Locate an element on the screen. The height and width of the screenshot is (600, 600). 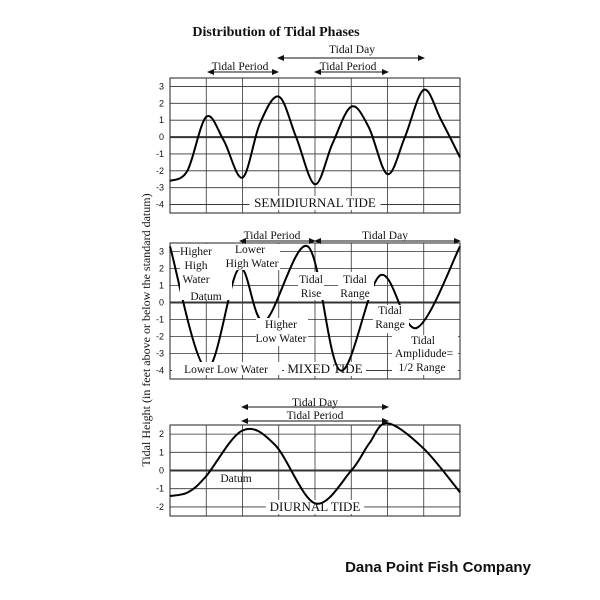
diurnal-tide-title: DIURNAL TIDE is located at coordinates (315, 506).